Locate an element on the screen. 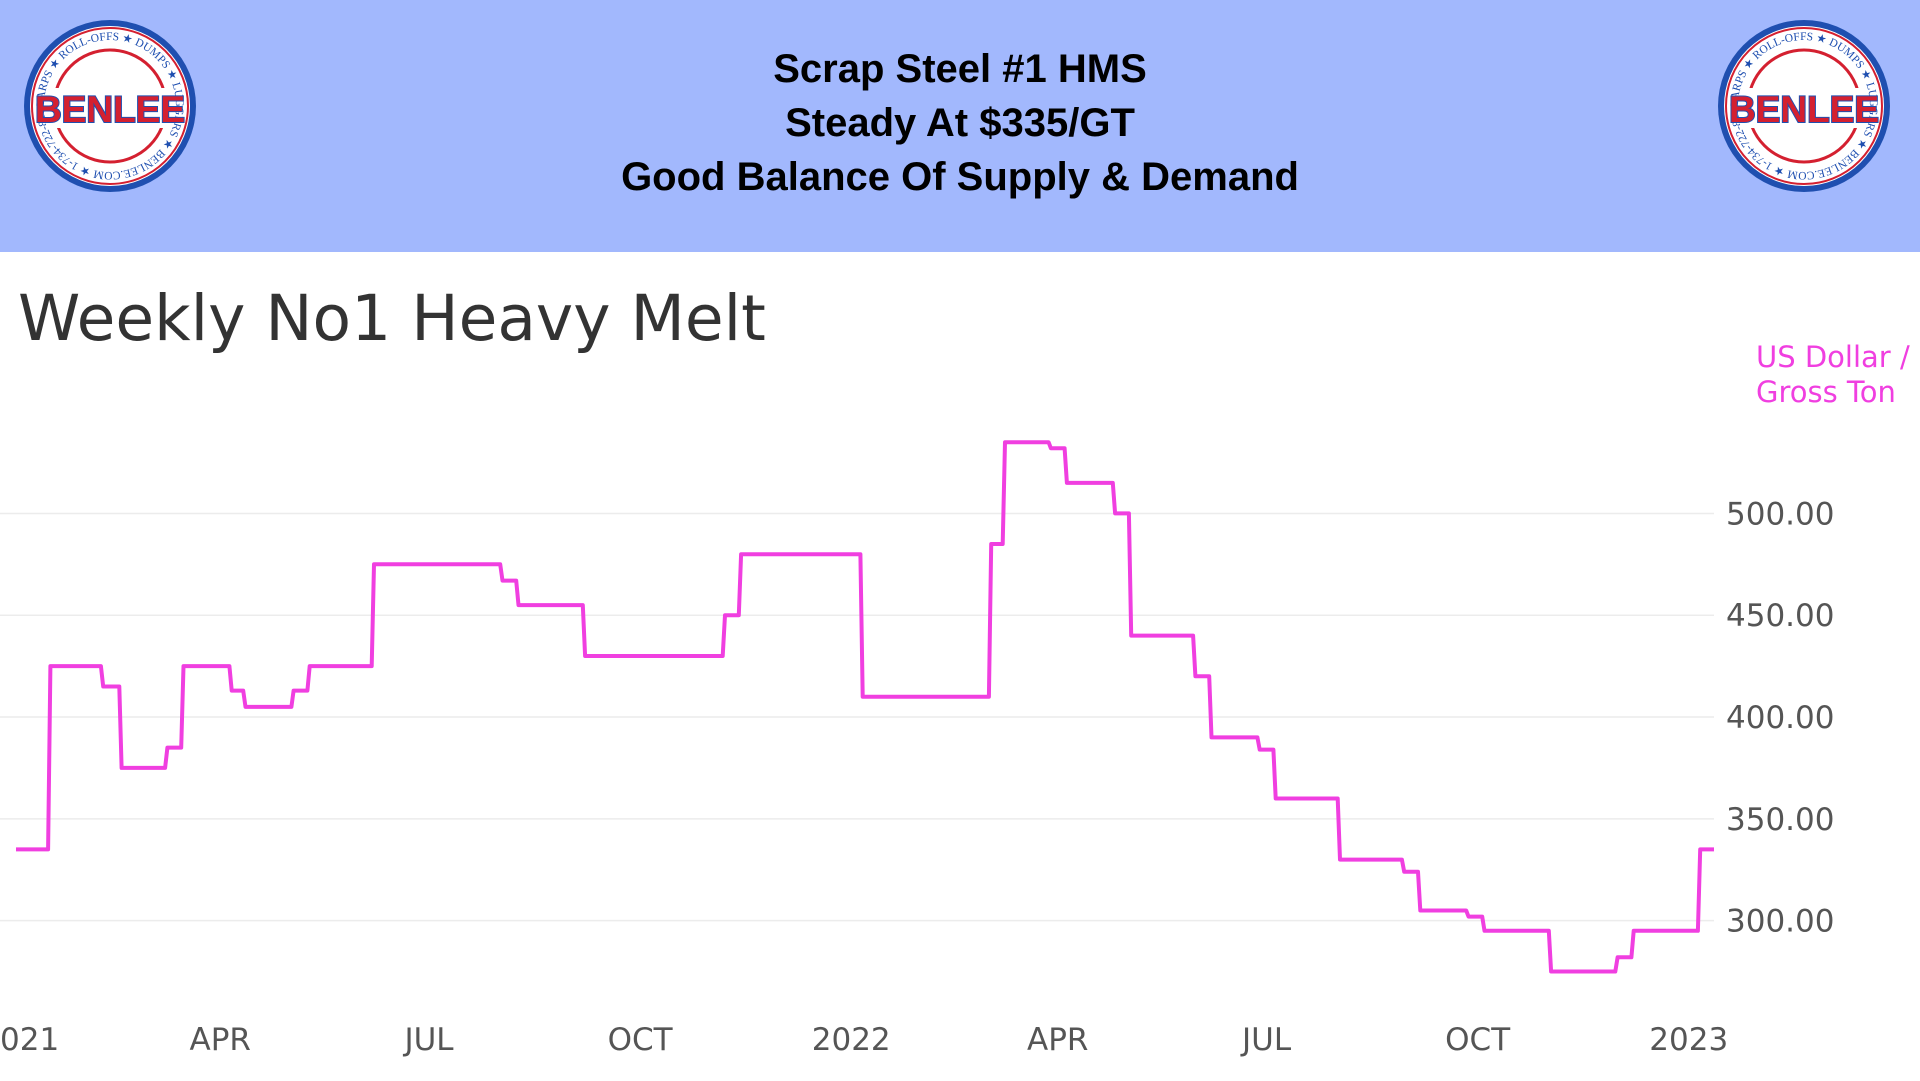 This screenshot has height=1081, width=1920. headline-line-1: Scrap Steel #1 HMS is located at coordinates (960, 69).